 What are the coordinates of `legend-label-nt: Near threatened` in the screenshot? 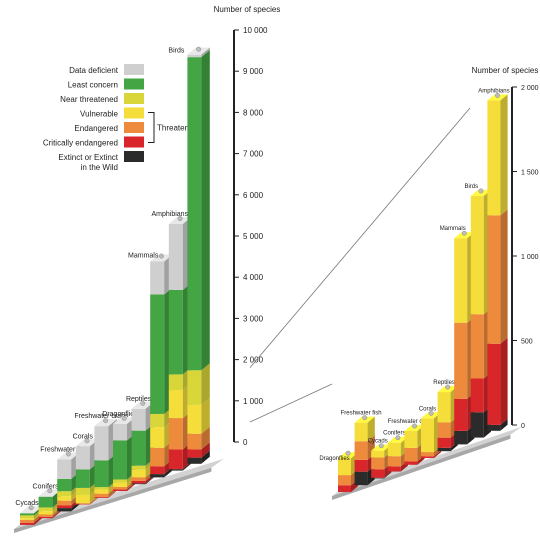 It's located at (89, 99).